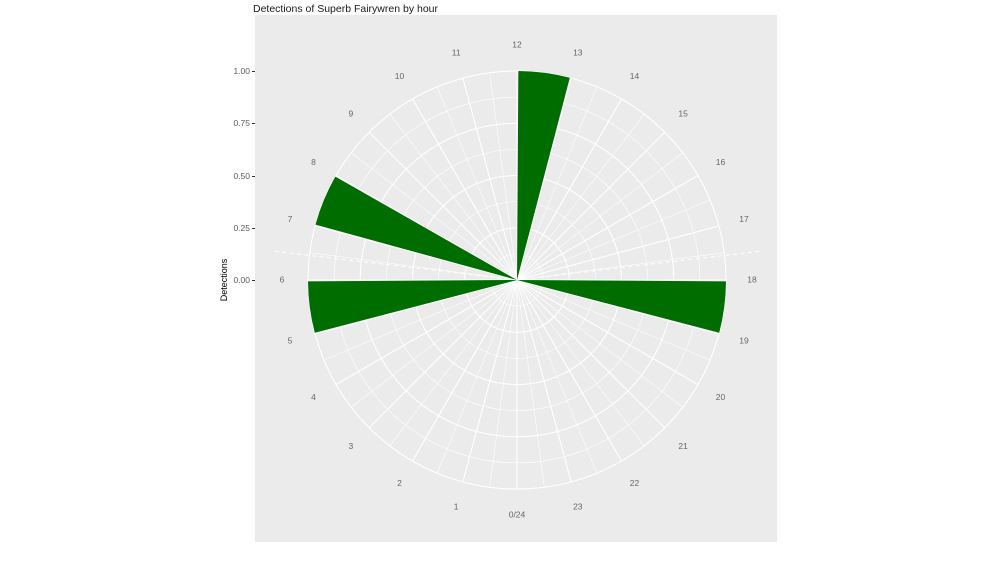 The height and width of the screenshot is (563, 1000). What do you see at coordinates (290, 341) in the screenshot?
I see `hour-label-5: 5` at bounding box center [290, 341].